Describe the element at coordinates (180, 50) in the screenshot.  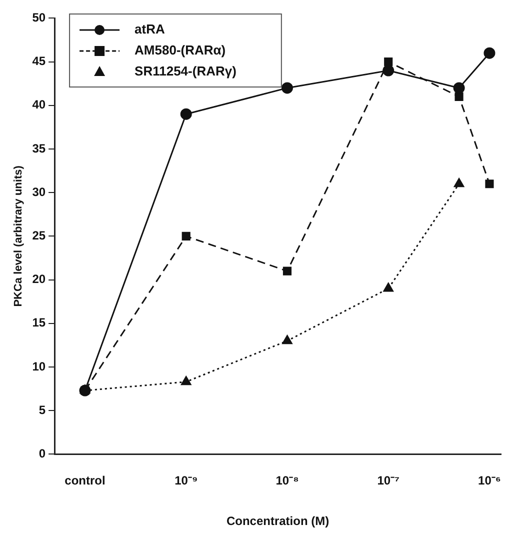
I see `legend-label: AM580-(RARα)` at that location.